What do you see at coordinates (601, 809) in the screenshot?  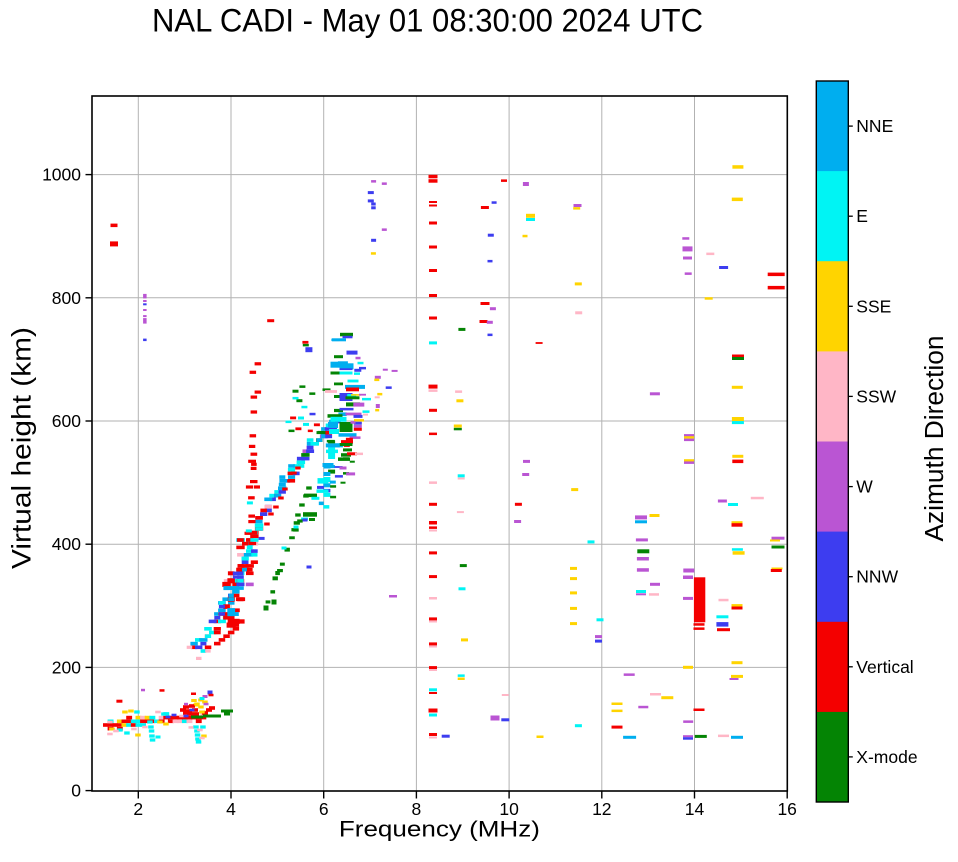 I see `svg-text: 12` at bounding box center [601, 809].